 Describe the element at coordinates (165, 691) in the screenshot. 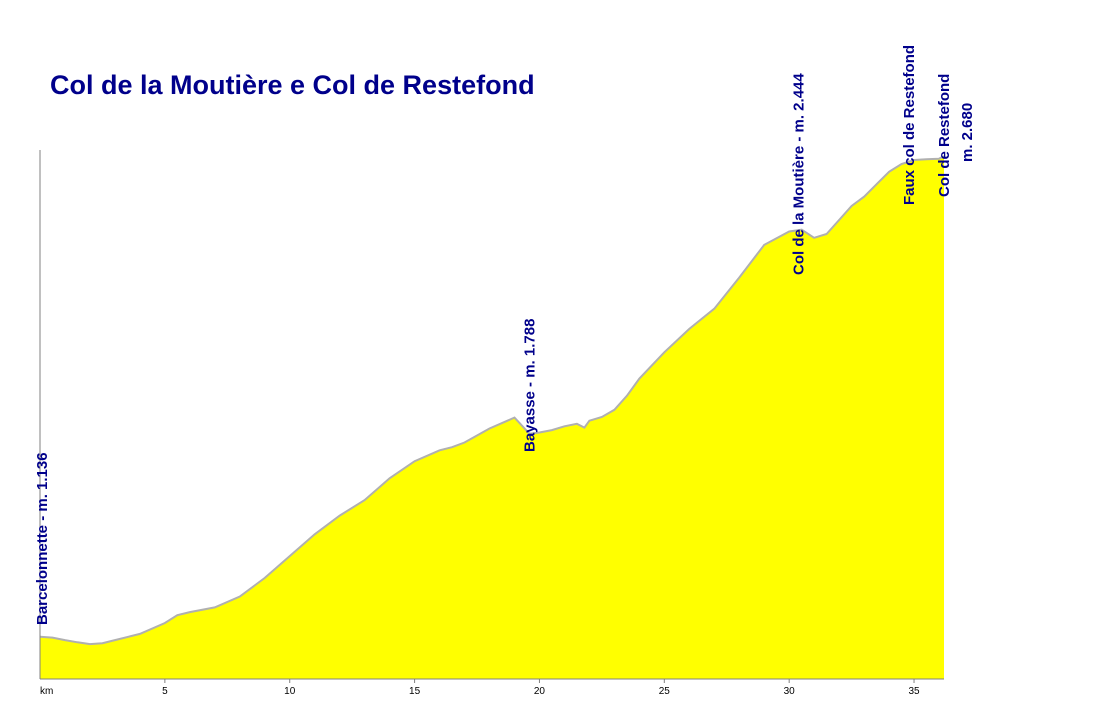

I see `x-tick-label: 5` at that location.